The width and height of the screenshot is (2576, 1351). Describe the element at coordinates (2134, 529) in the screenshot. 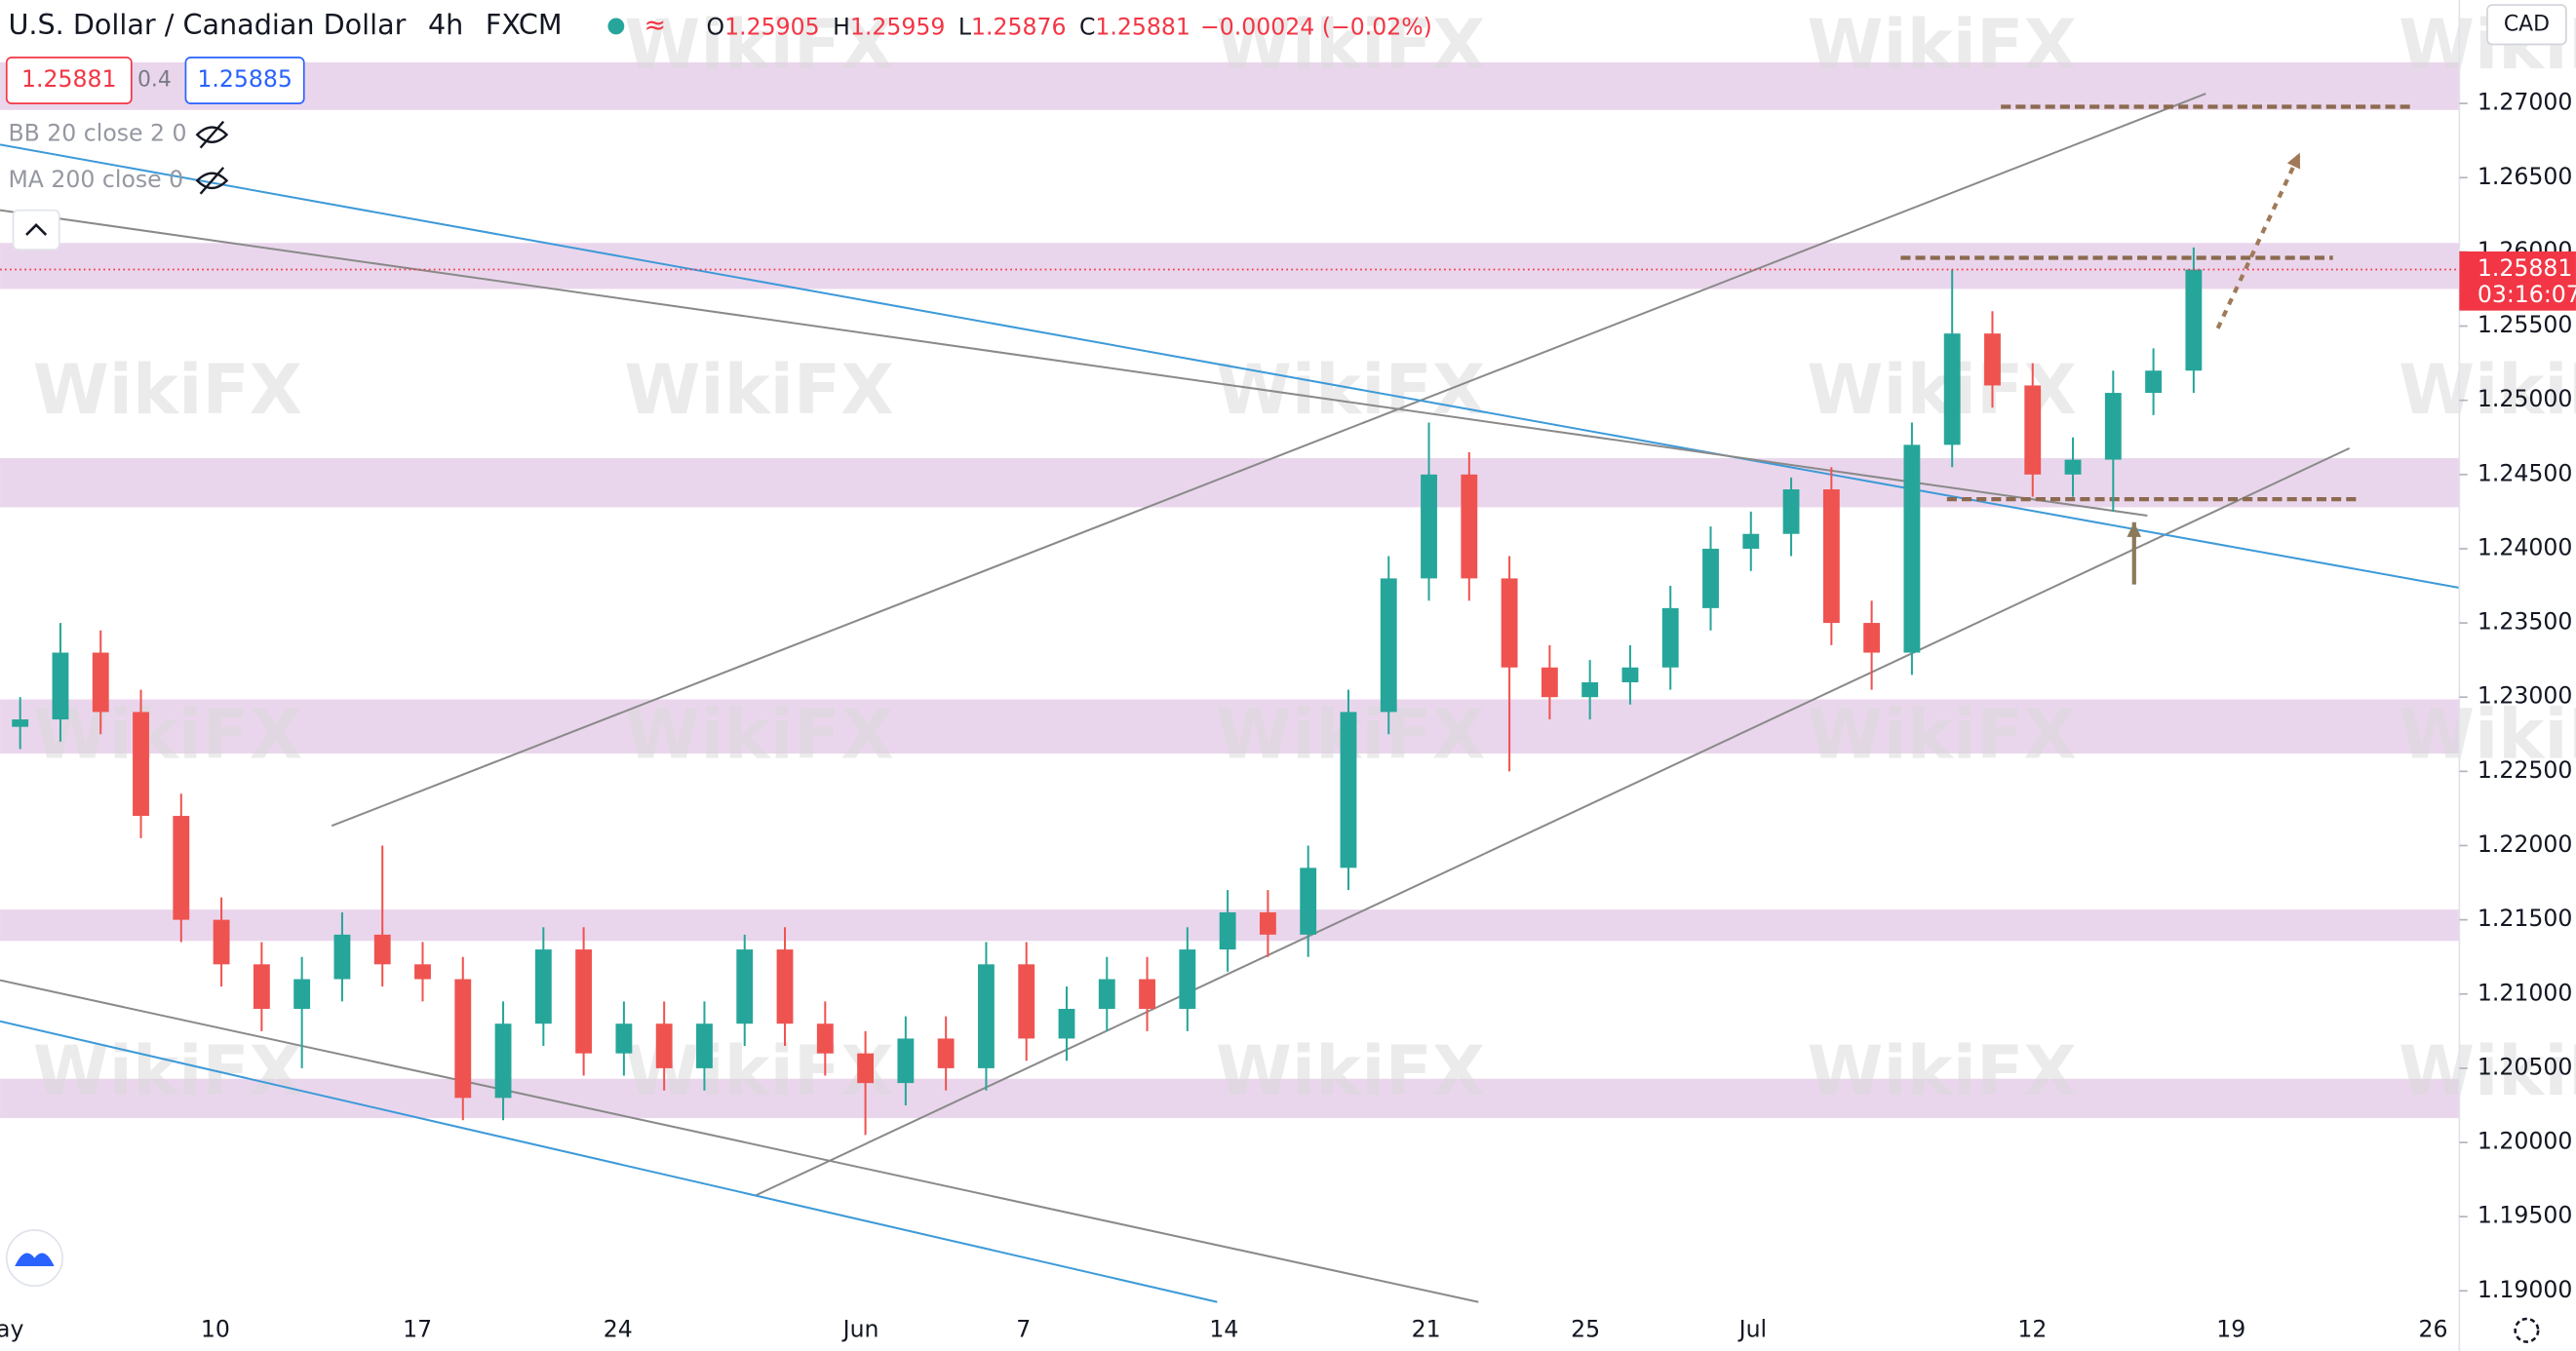

I see `arrow-head` at that location.